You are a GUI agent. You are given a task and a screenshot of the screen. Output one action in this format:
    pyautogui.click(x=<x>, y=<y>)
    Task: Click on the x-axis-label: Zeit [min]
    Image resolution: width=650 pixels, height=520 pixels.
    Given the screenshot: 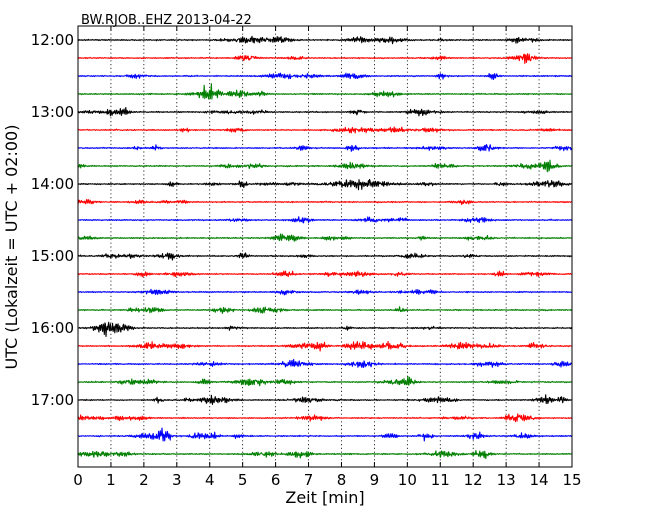 What is the action you would take?
    pyautogui.click(x=324, y=497)
    